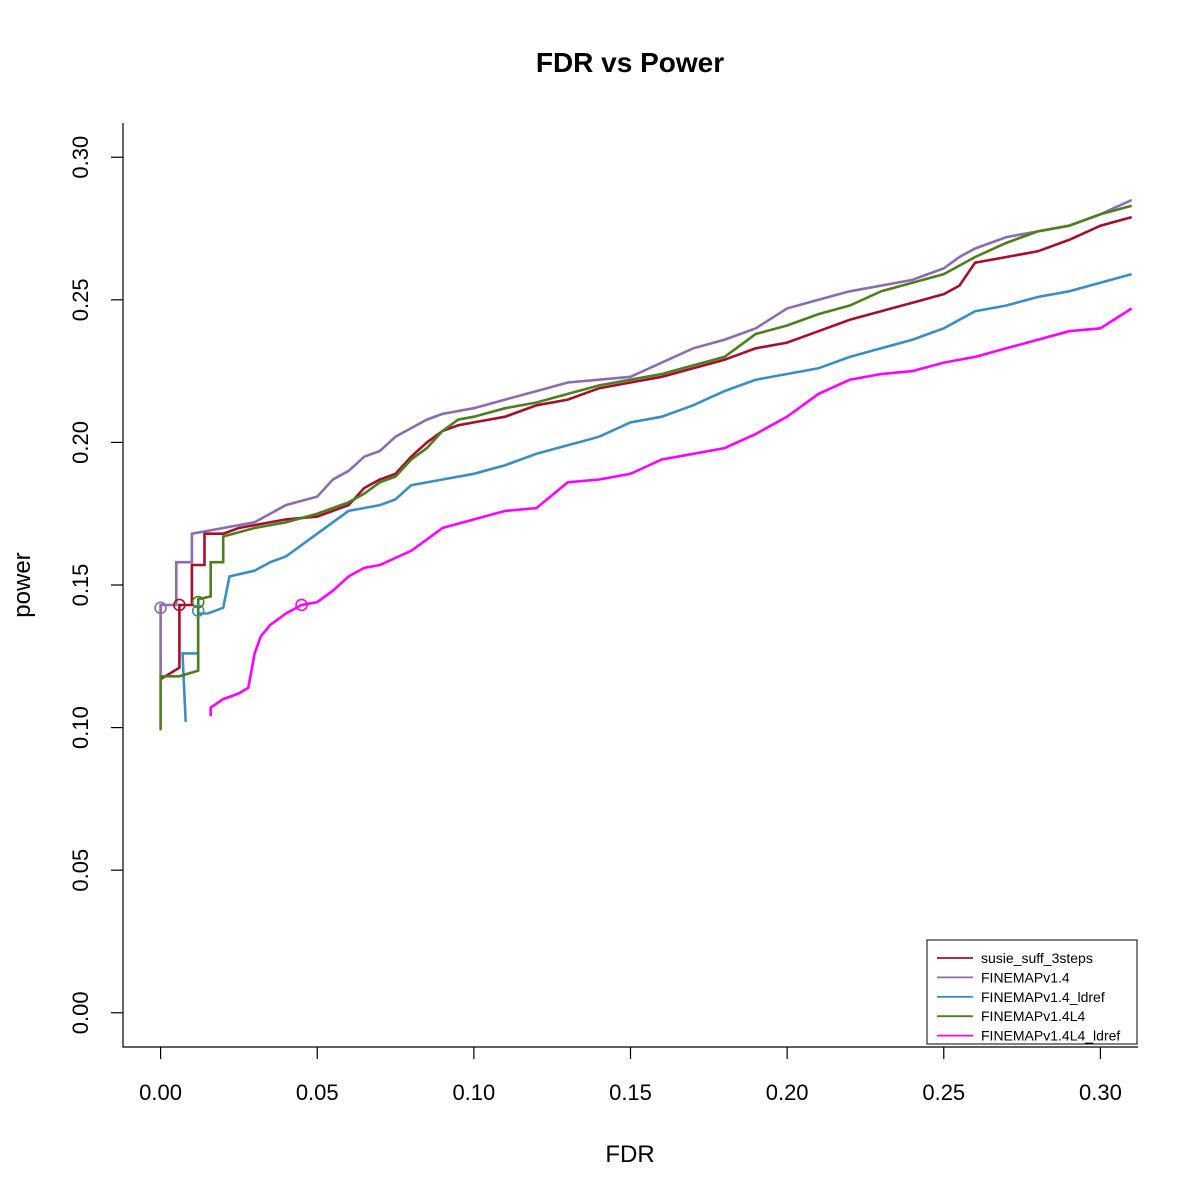  I want to click on y-axis: 0.00 0.05 0.10 0.15 0.20 0.25 0.30, so click(95, 585).